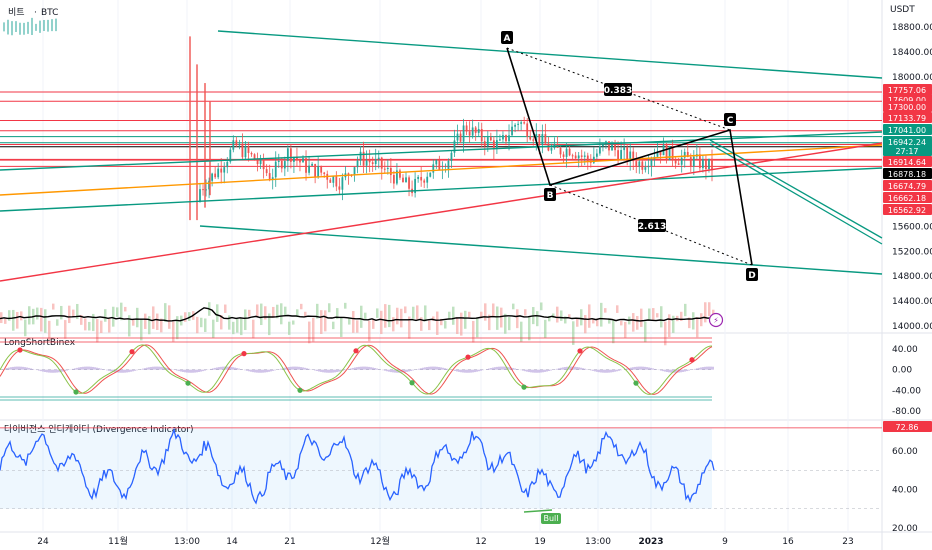 The image size is (932, 550). I want to click on longshort-pane: LongShortBinex 40.00 0.00 -40.00 -80.00, so click(460, 377).